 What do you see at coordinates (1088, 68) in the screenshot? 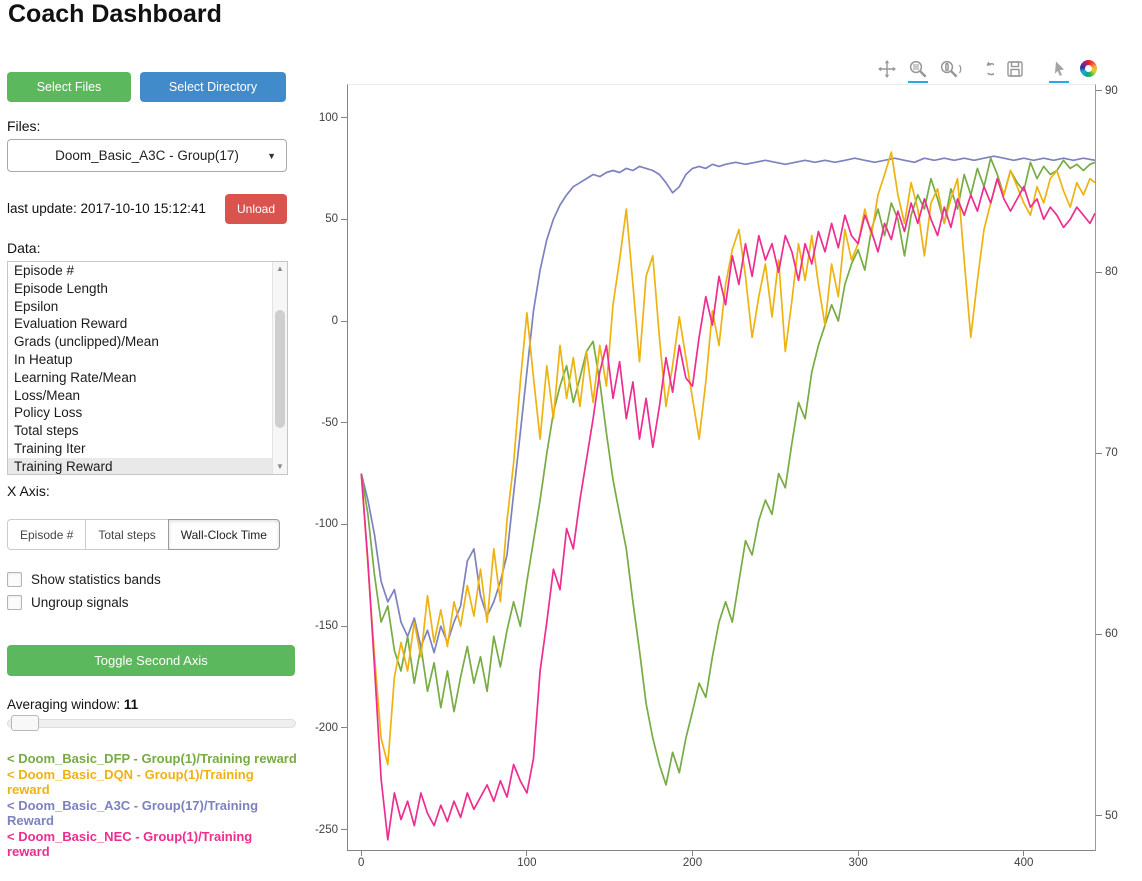
I see `bokeh-logo-icon` at bounding box center [1088, 68].